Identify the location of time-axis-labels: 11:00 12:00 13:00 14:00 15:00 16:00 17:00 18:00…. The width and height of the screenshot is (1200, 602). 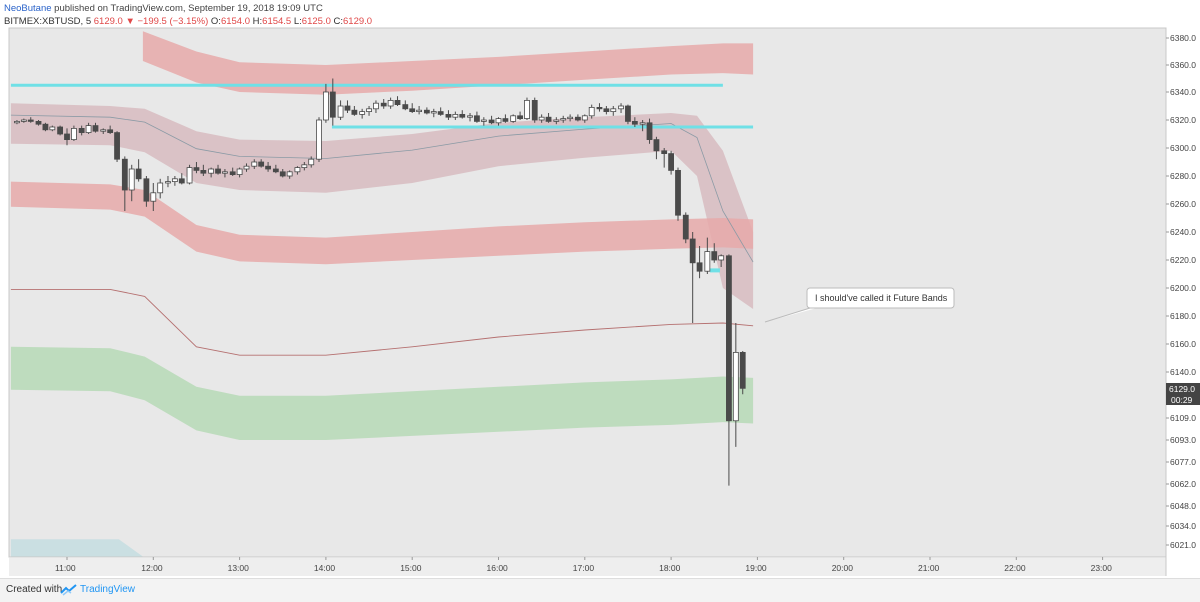
(583, 565).